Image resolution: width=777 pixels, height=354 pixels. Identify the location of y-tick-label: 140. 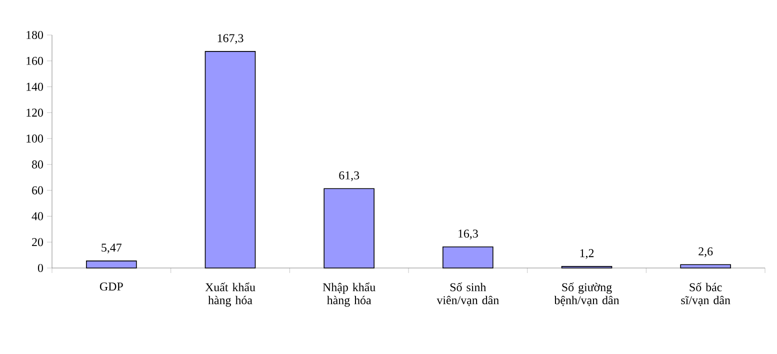
(35, 86).